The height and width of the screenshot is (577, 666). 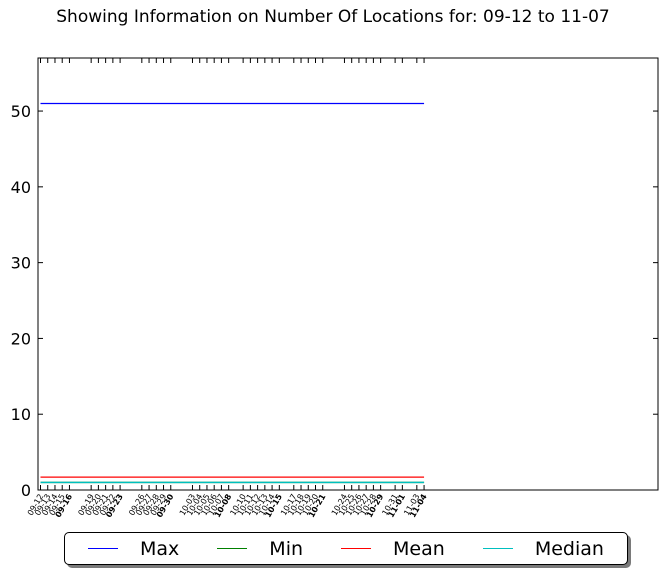 I want to click on legend-item-max: Max, so click(x=133, y=549).